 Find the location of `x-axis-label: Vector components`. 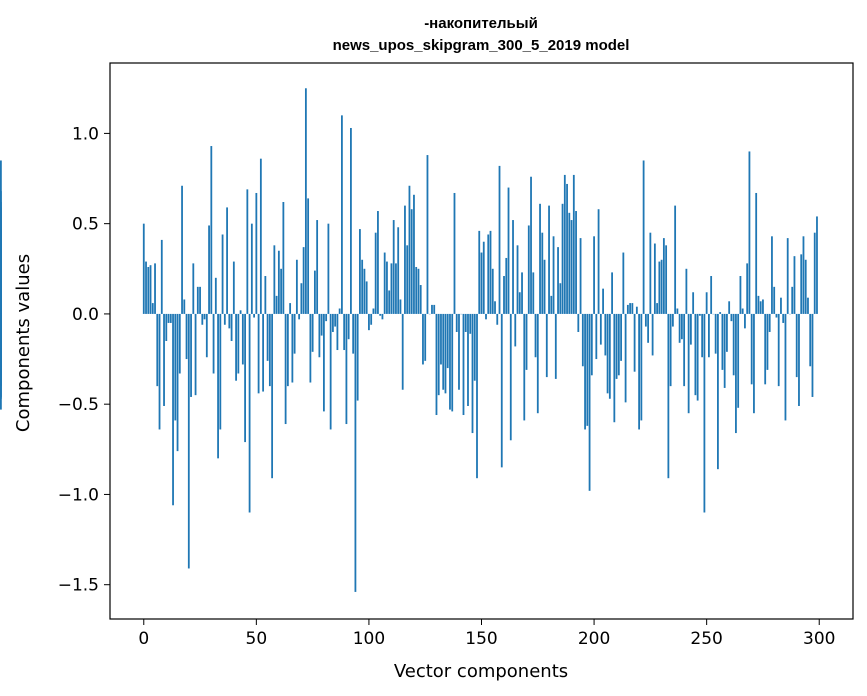

x-axis-label: Vector components is located at coordinates (481, 671).